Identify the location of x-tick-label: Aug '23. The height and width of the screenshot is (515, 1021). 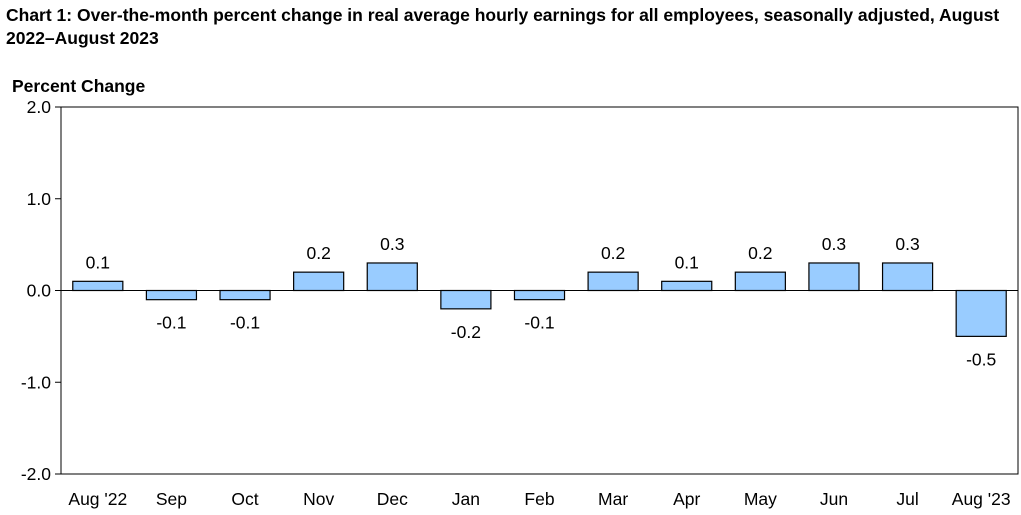
(981, 499).